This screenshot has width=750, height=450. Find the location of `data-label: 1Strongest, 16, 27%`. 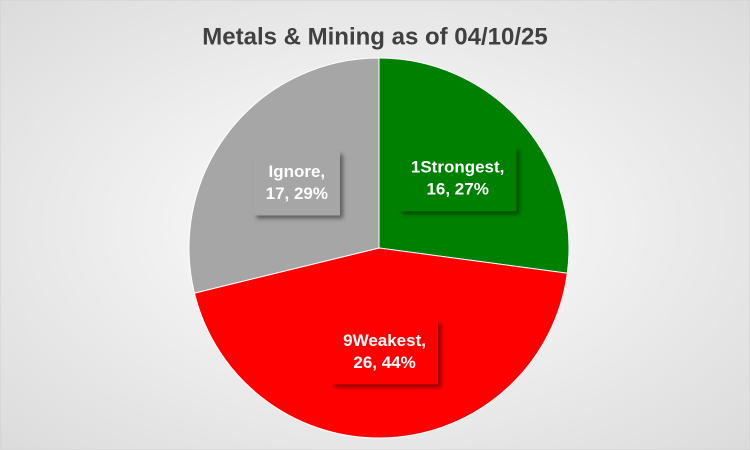

data-label: 1Strongest, 16, 27% is located at coordinates (457, 179).